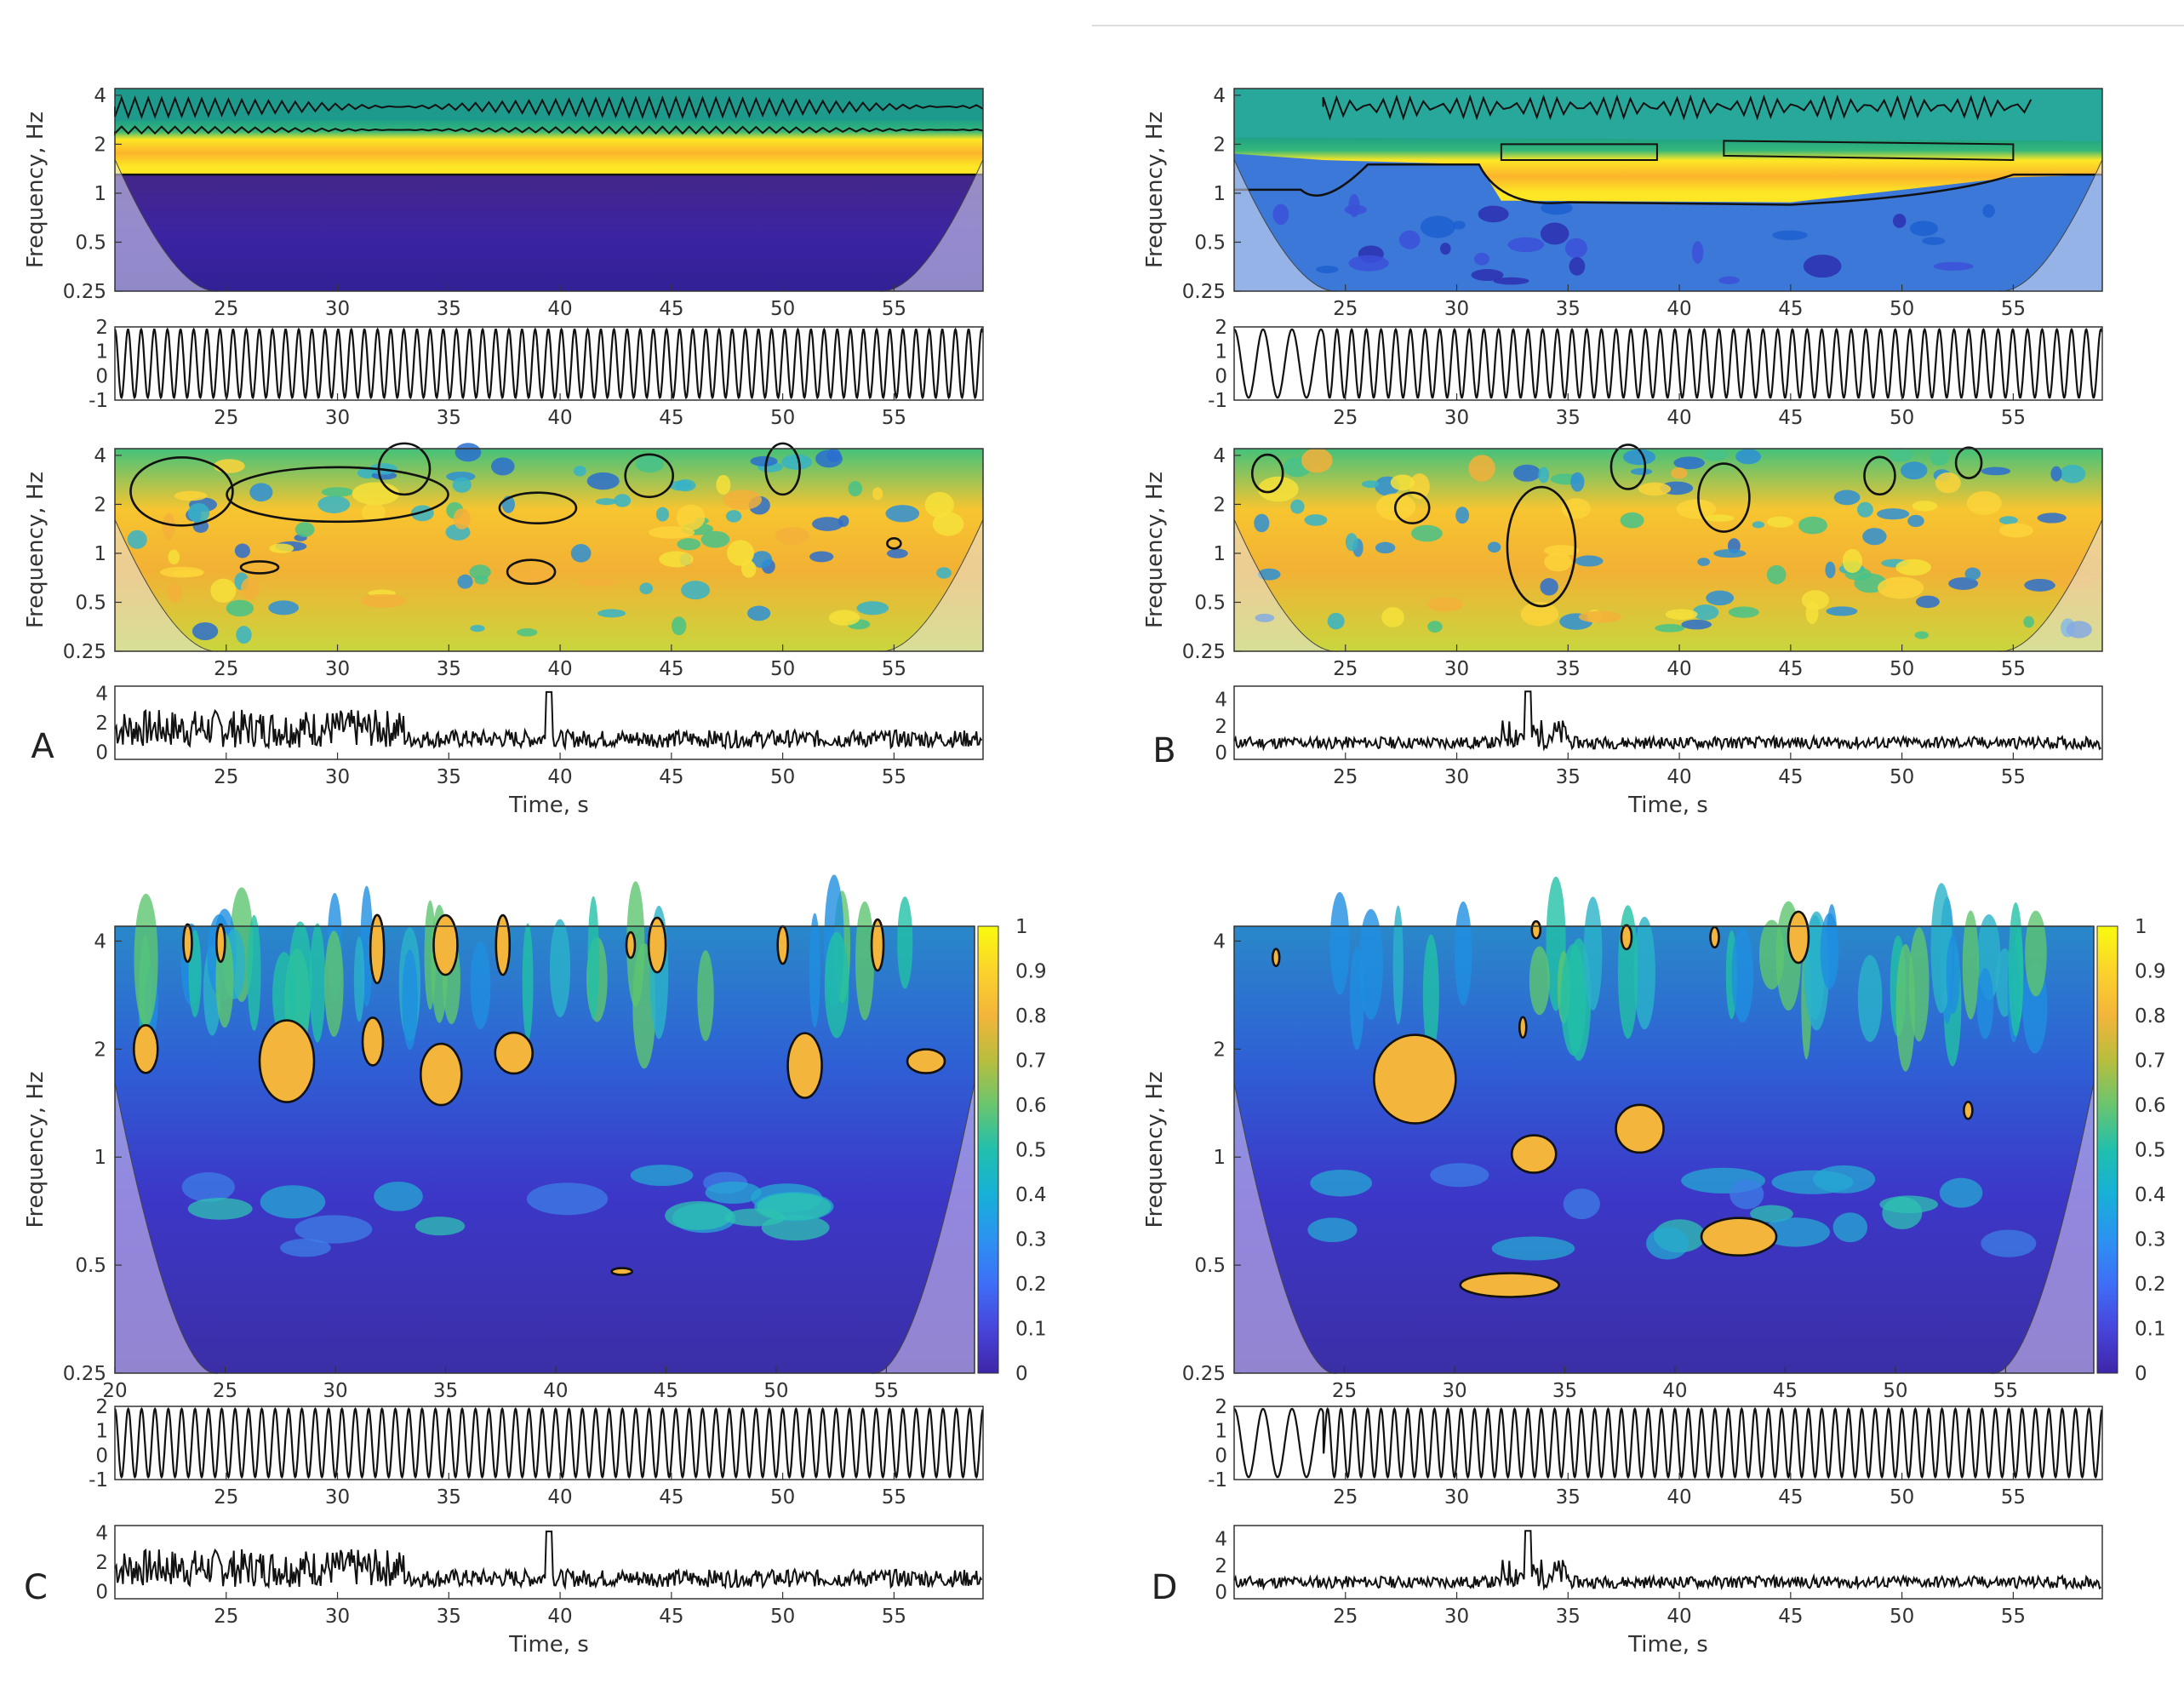 The width and height of the screenshot is (2184, 1689). What do you see at coordinates (1210, 1266) in the screenshot?
I see `panel-d-coherence-ytick-label: 0.5` at bounding box center [1210, 1266].